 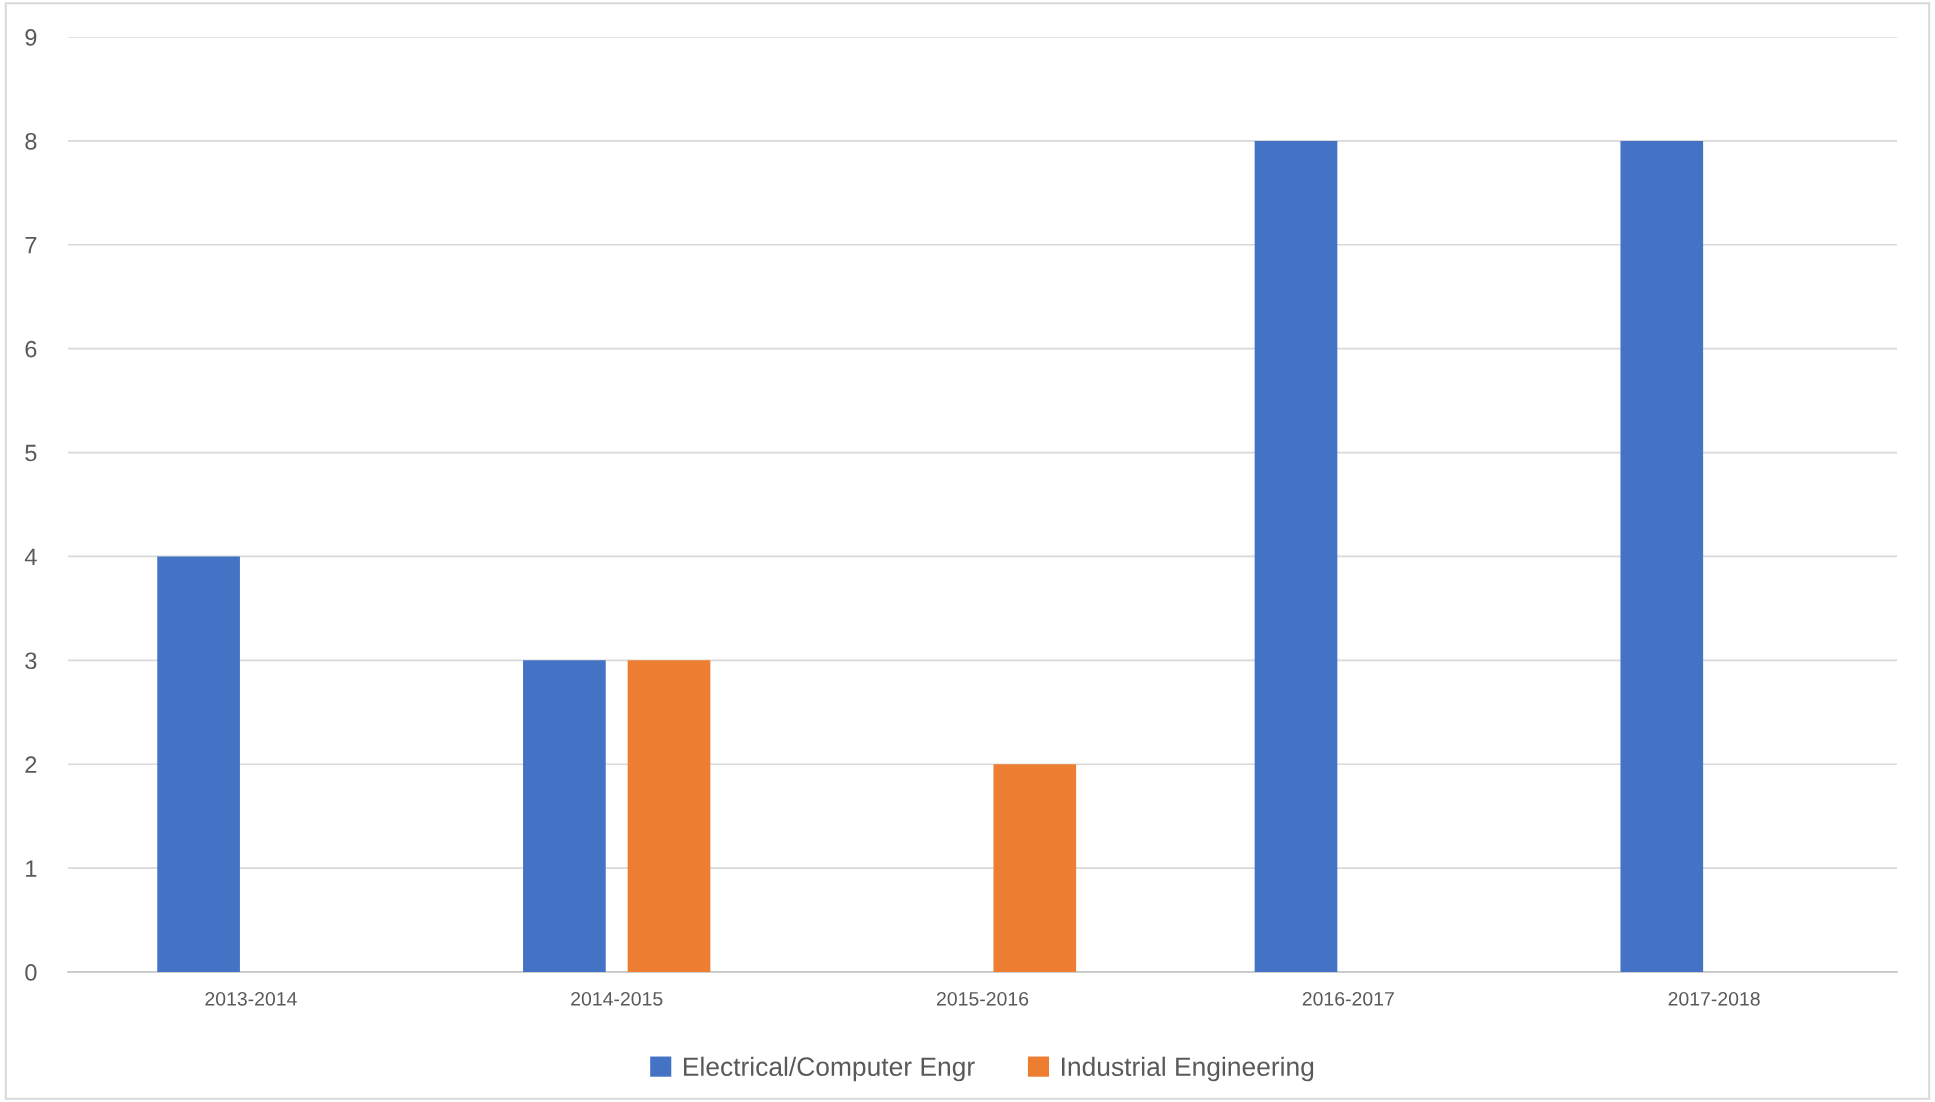 I want to click on y-tick-label: 1, so click(x=31, y=868).